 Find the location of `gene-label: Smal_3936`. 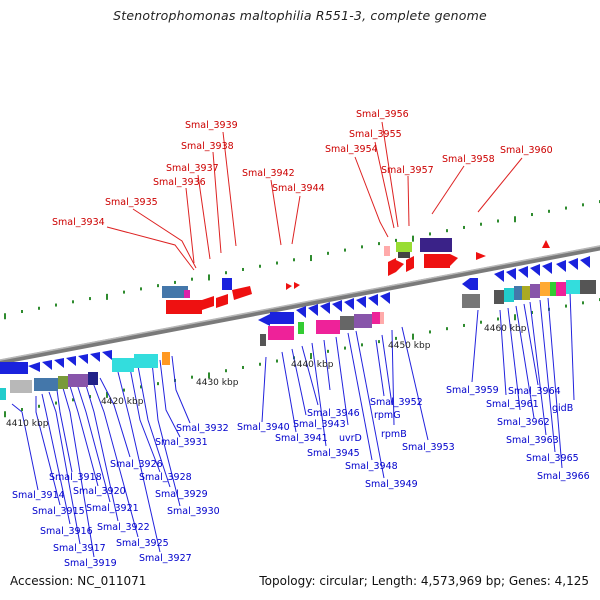

gene-label: Smal_3936 is located at coordinates (179, 182).